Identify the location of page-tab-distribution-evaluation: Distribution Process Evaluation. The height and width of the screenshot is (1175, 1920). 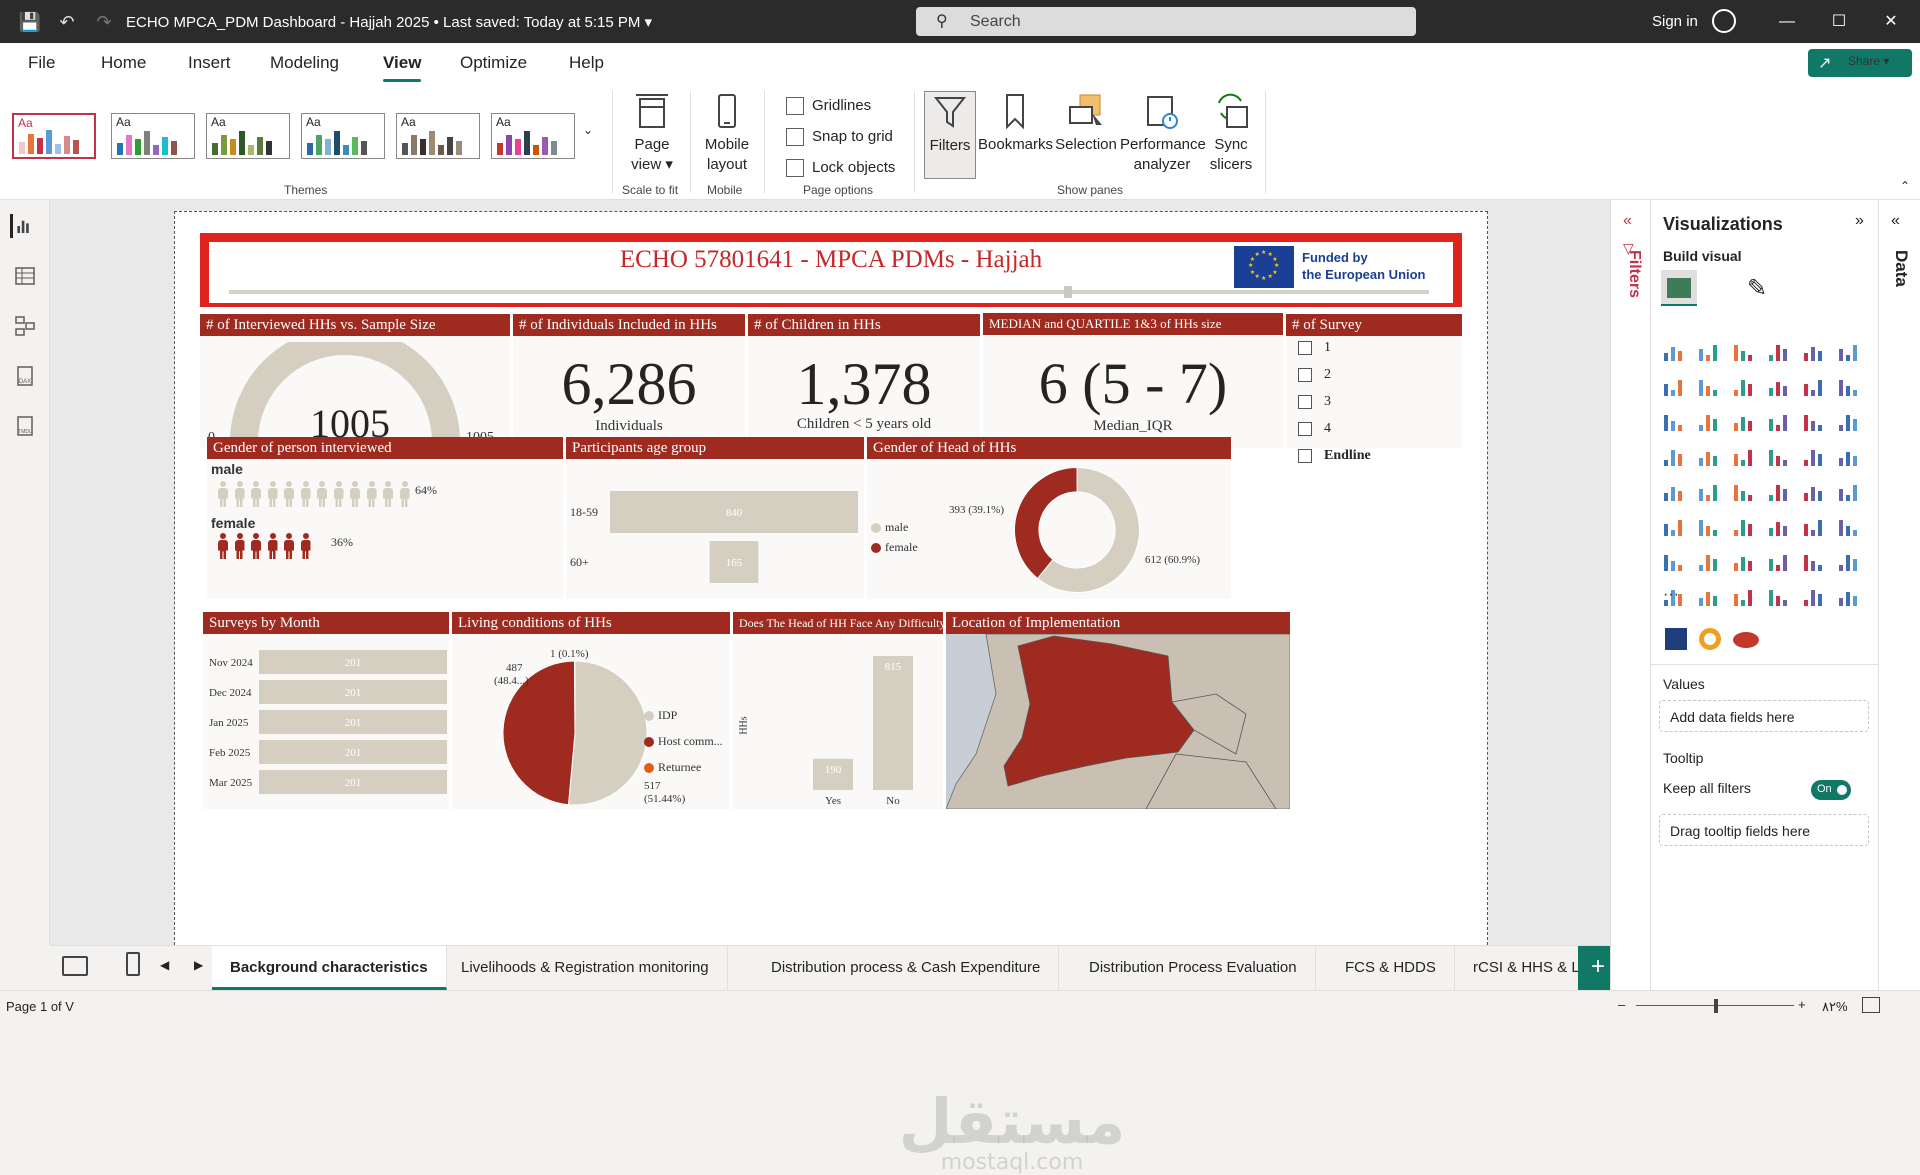
(1193, 968).